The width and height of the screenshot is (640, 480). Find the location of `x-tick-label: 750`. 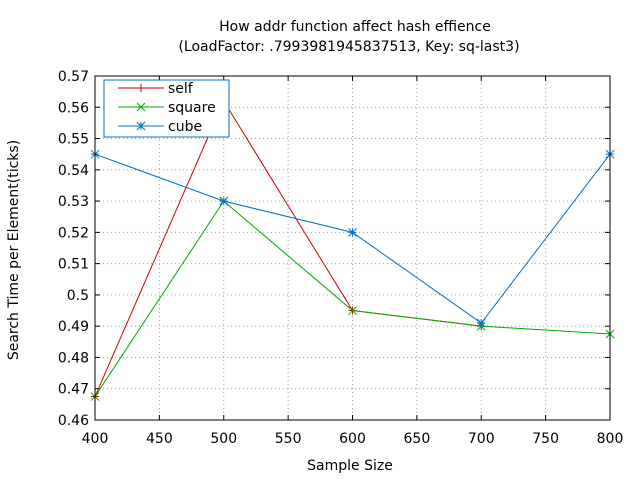

x-tick-label: 750 is located at coordinates (545, 439).